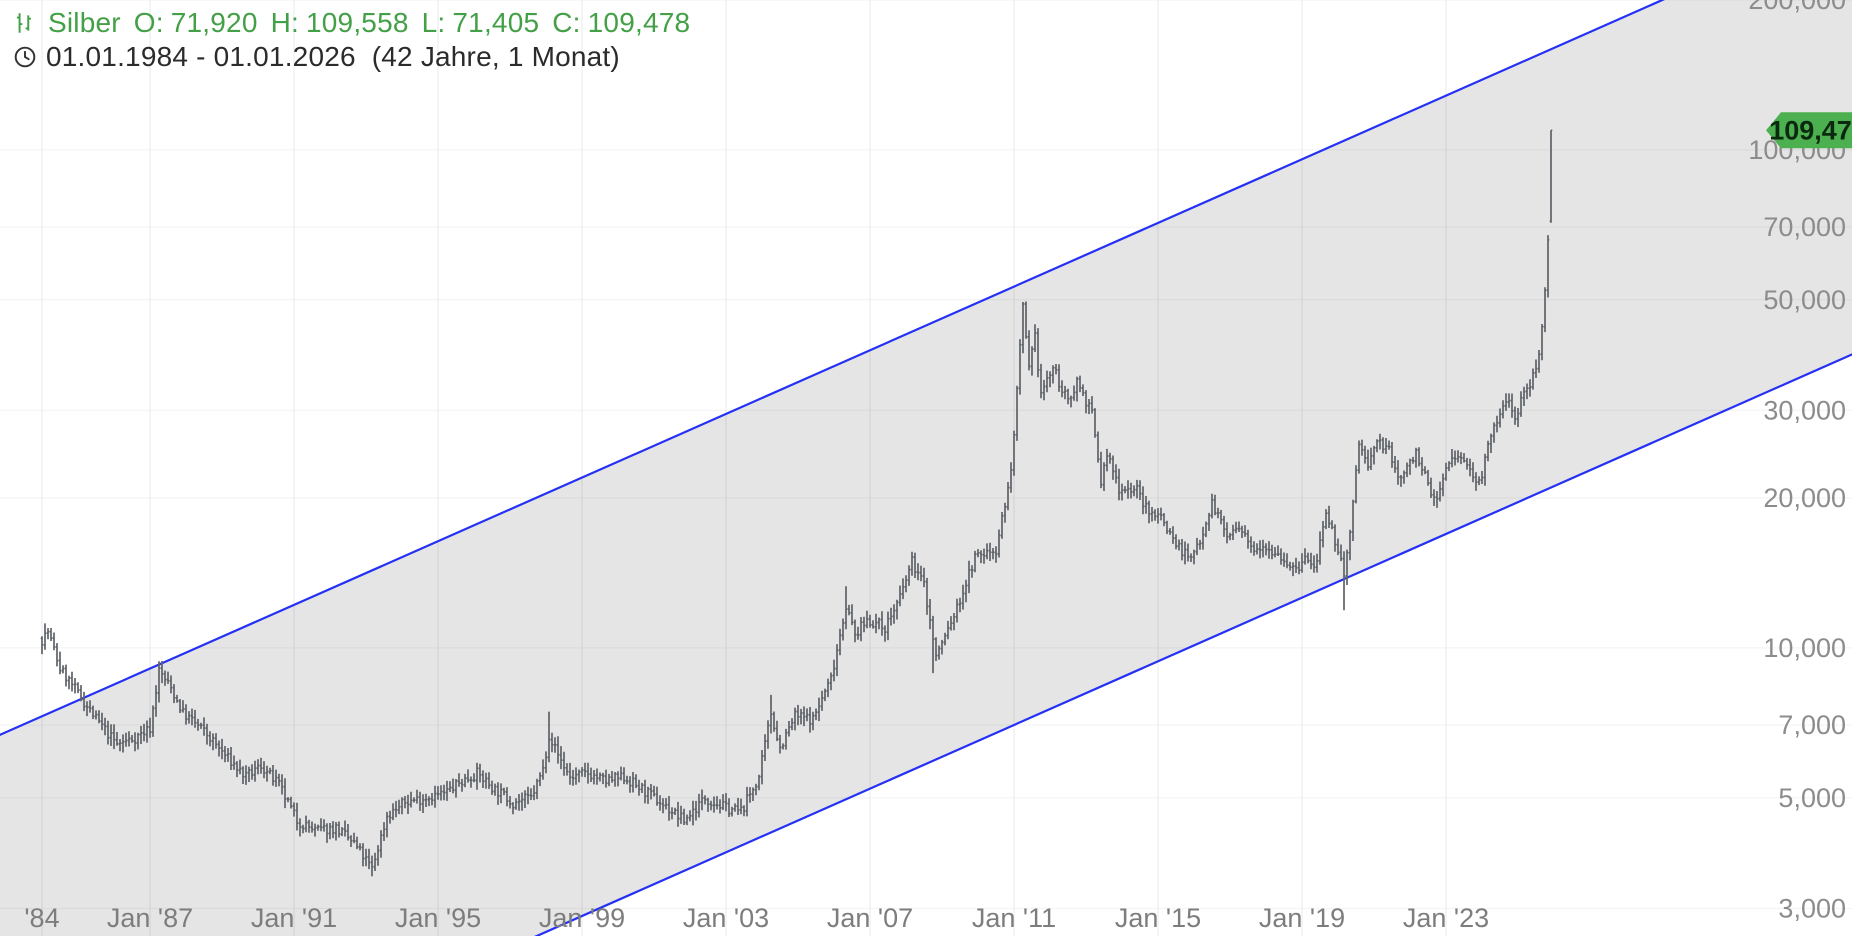 This screenshot has height=936, width=1852. What do you see at coordinates (41, 918) in the screenshot?
I see `x-axis-label: '84` at bounding box center [41, 918].